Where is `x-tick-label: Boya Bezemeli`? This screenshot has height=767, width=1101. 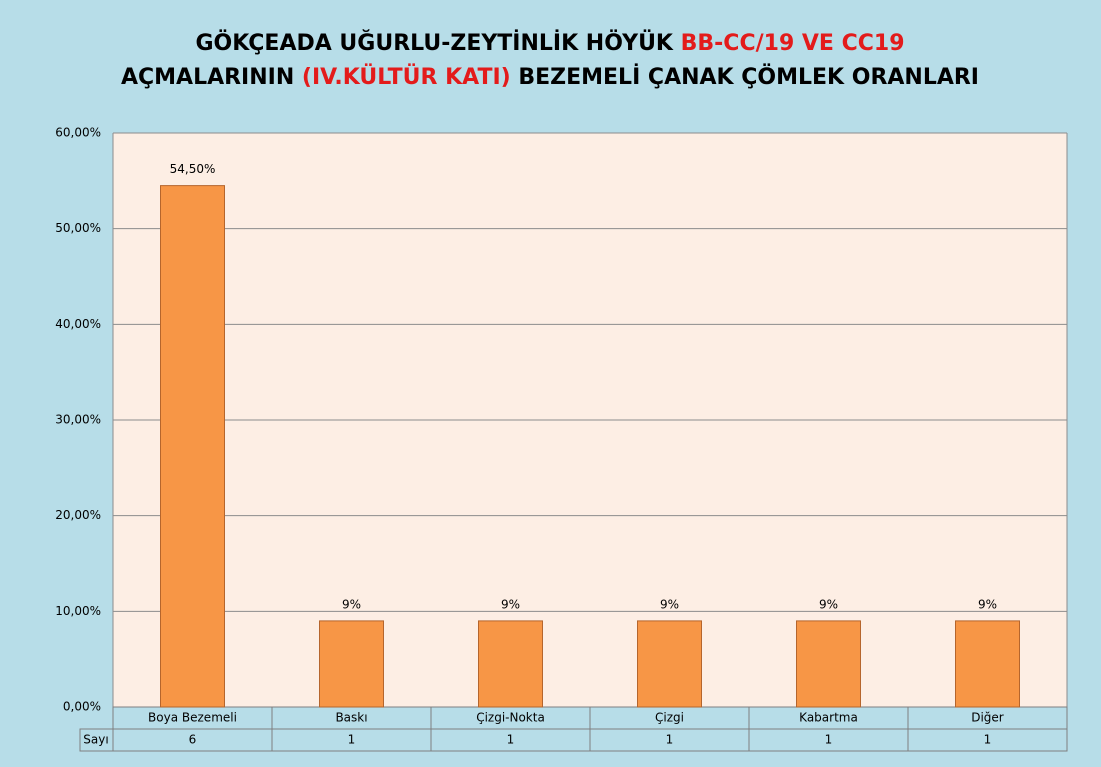 x-tick-label: Boya Bezemeli is located at coordinates (192, 718).